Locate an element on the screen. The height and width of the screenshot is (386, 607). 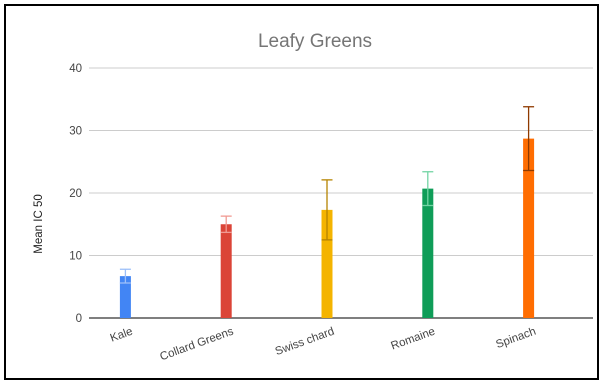
error-bar-spinach is located at coordinates (529, 139).